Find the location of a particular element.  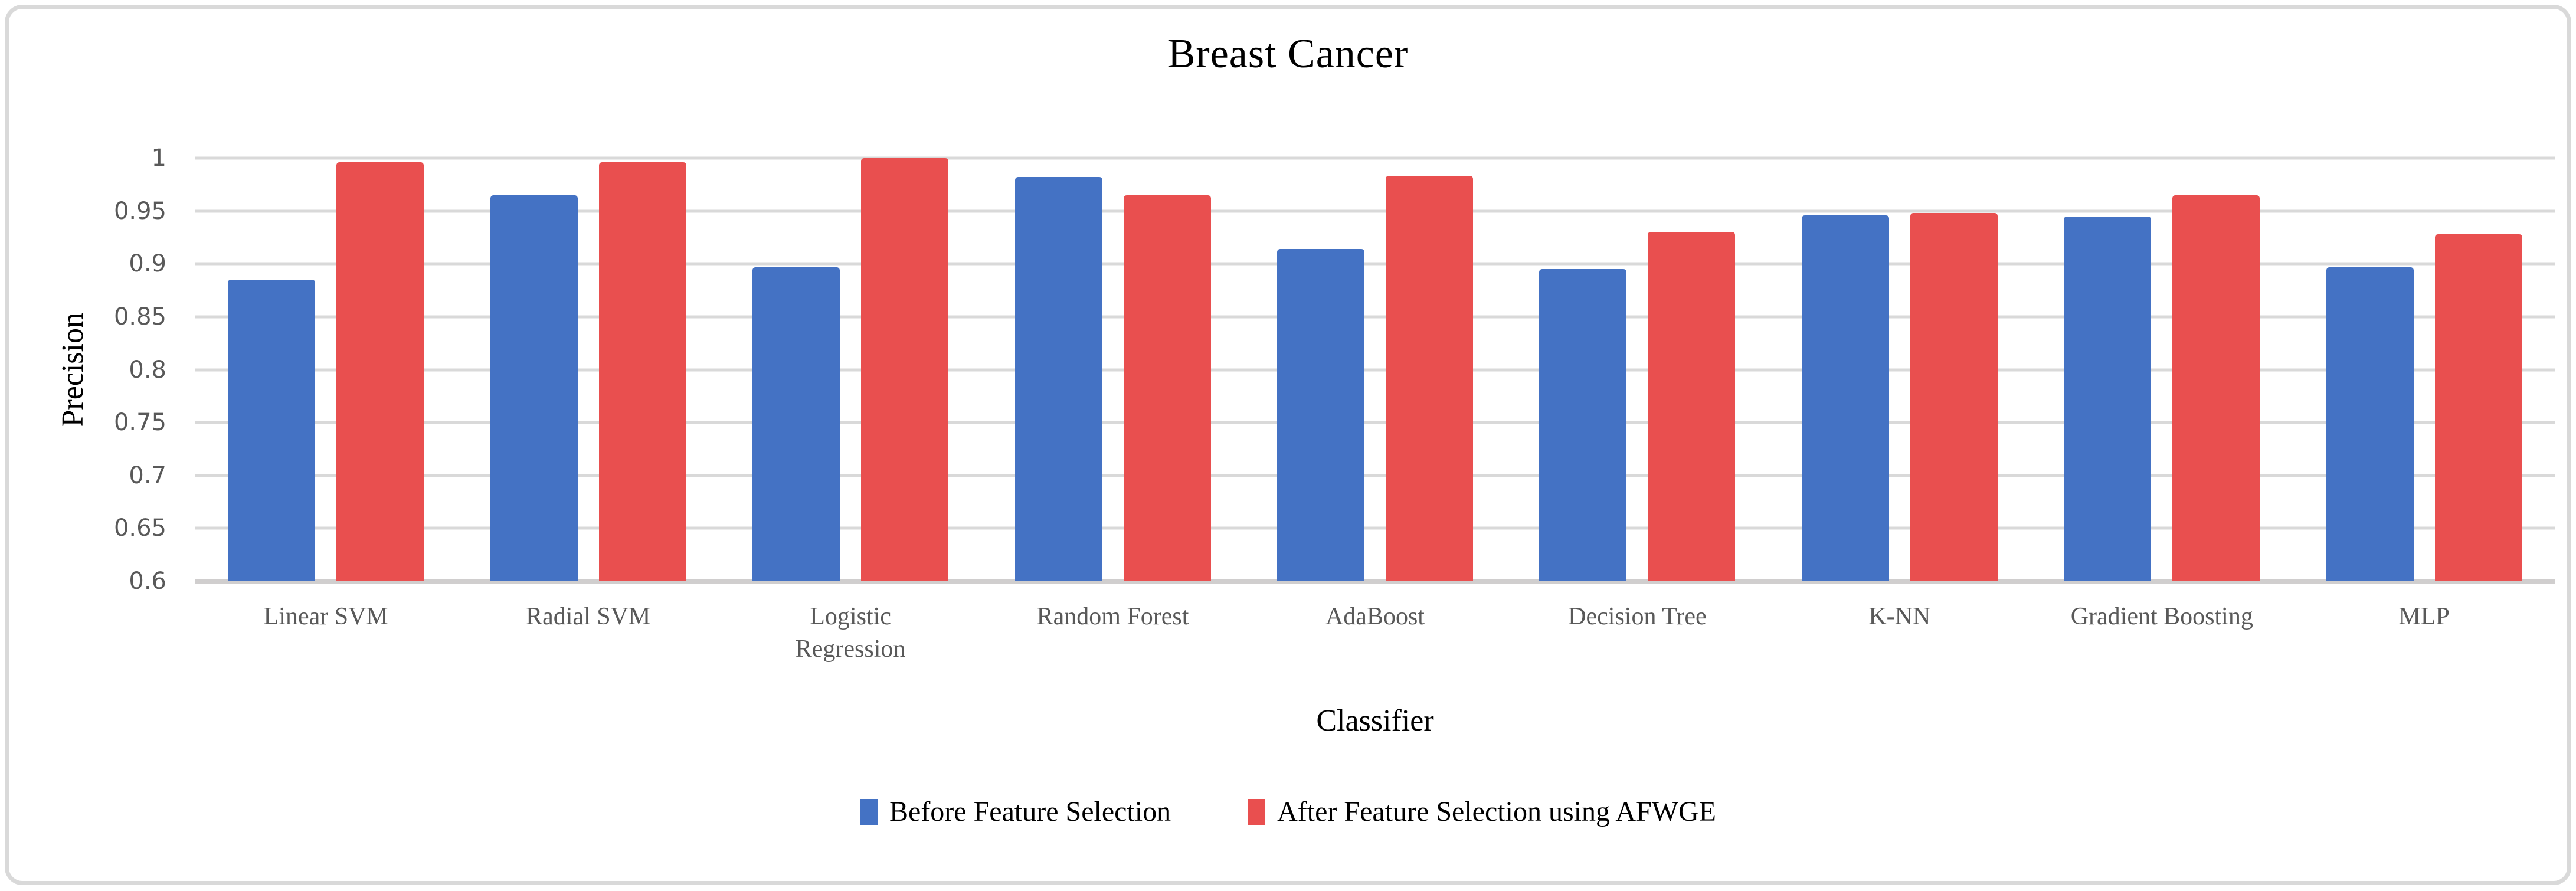

category-cell: Radial SVM is located at coordinates (588, 633).